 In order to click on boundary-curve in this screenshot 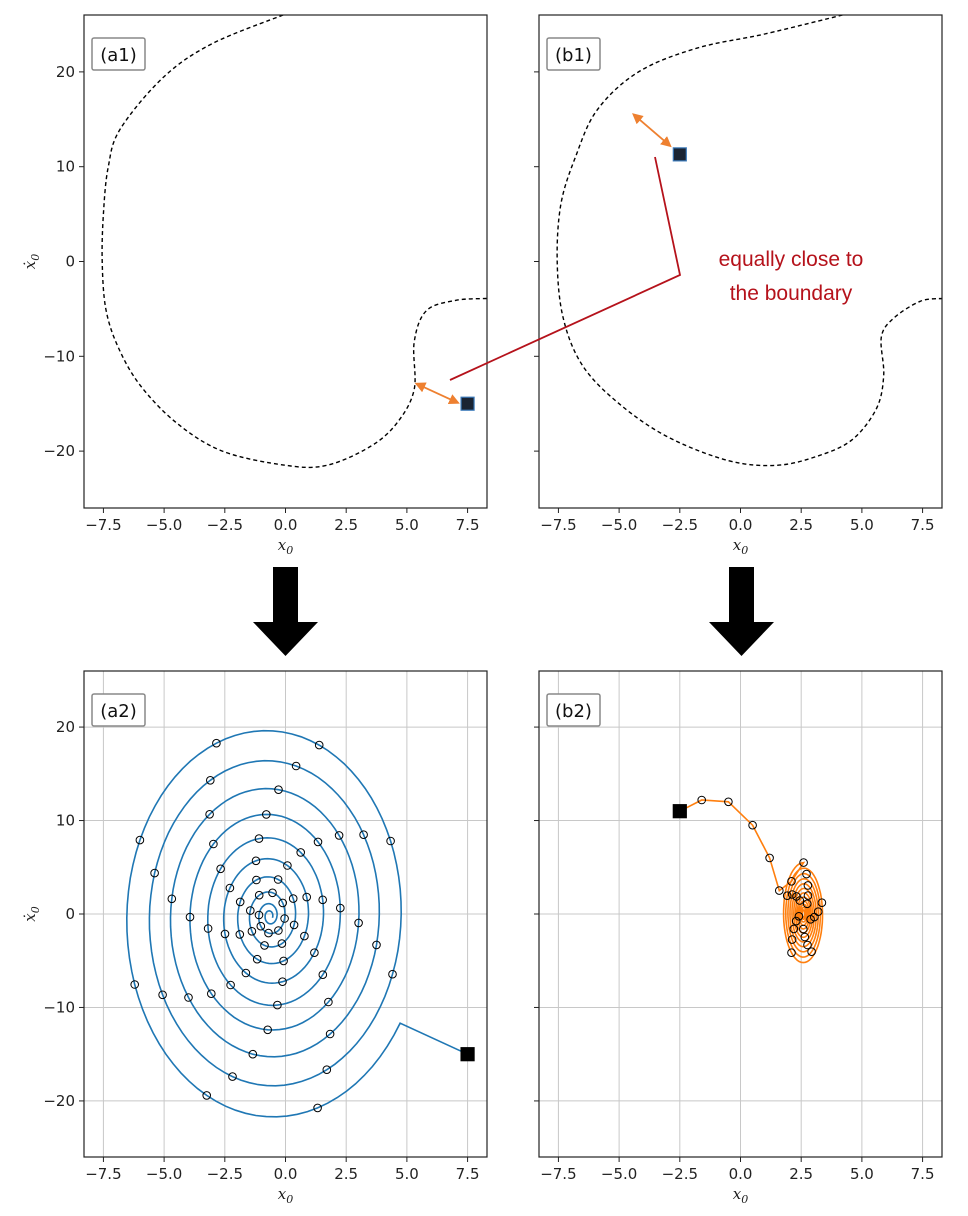, I will do `click(294, 242)`.